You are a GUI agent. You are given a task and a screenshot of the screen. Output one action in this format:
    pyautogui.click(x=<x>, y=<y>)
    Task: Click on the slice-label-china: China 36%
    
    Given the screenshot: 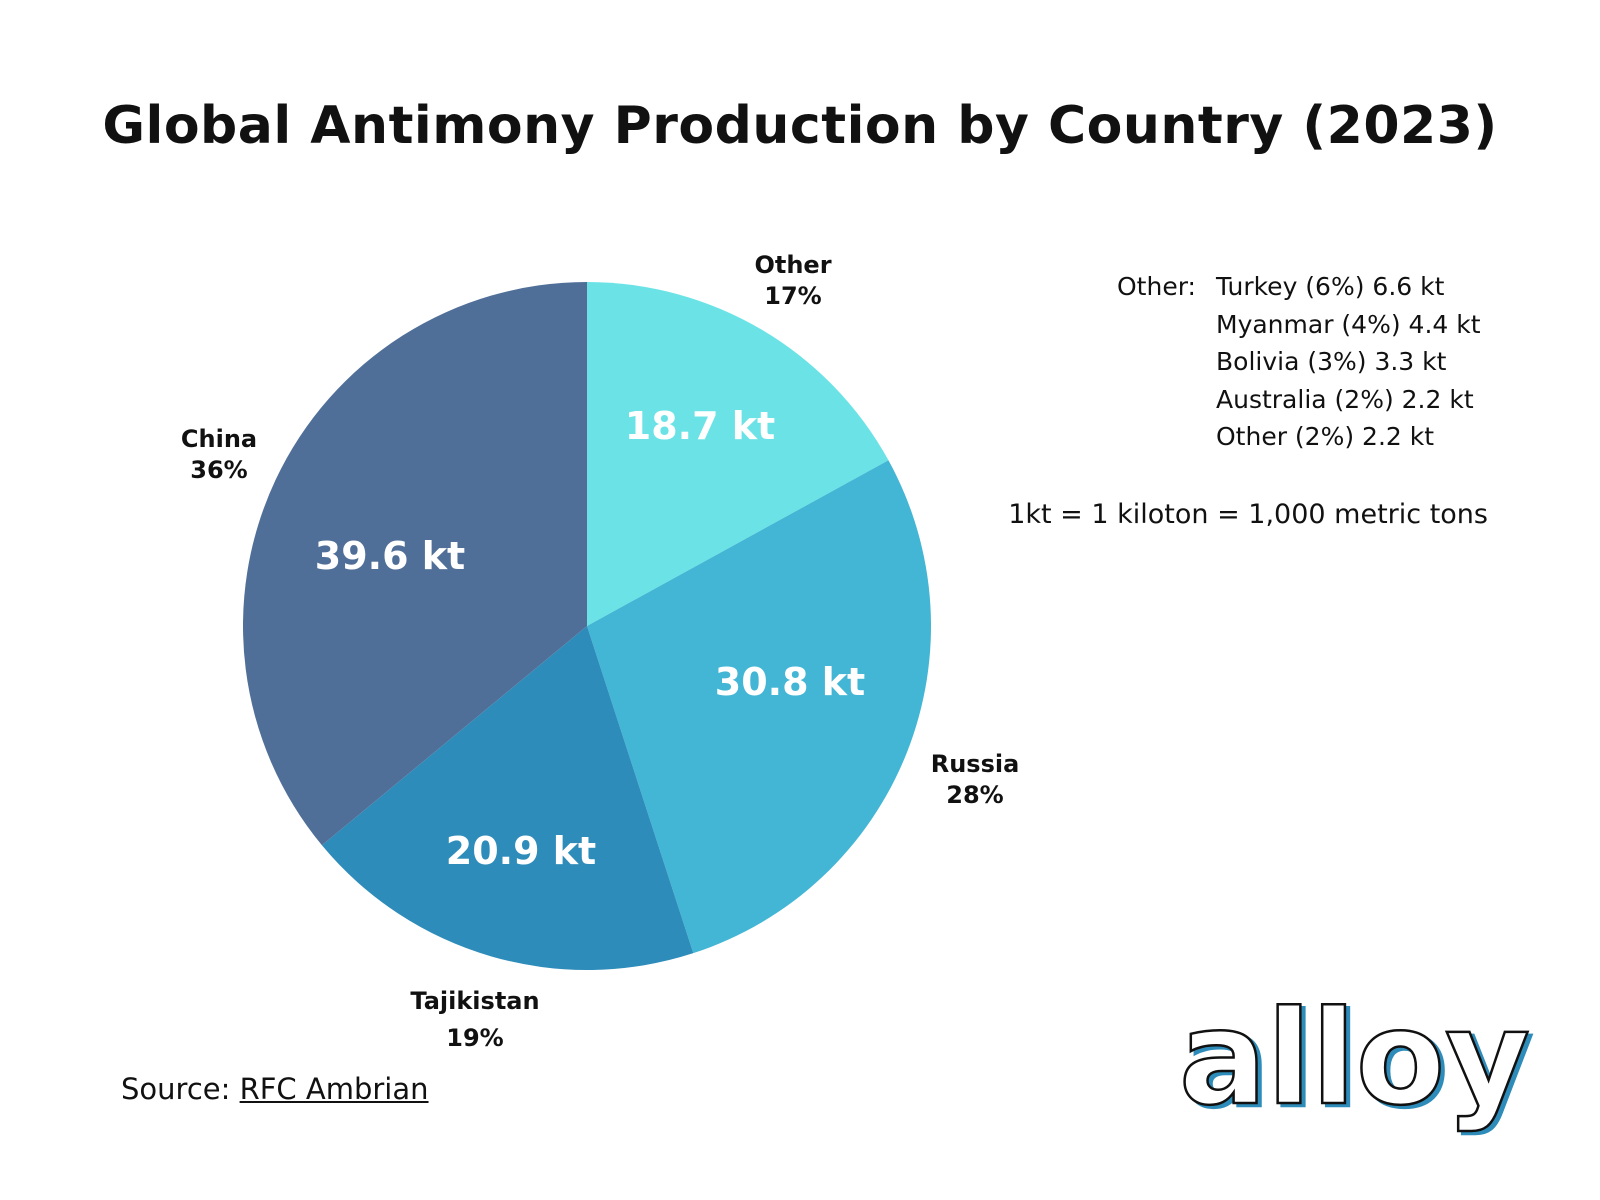 What is the action you would take?
    pyautogui.click(x=219, y=455)
    